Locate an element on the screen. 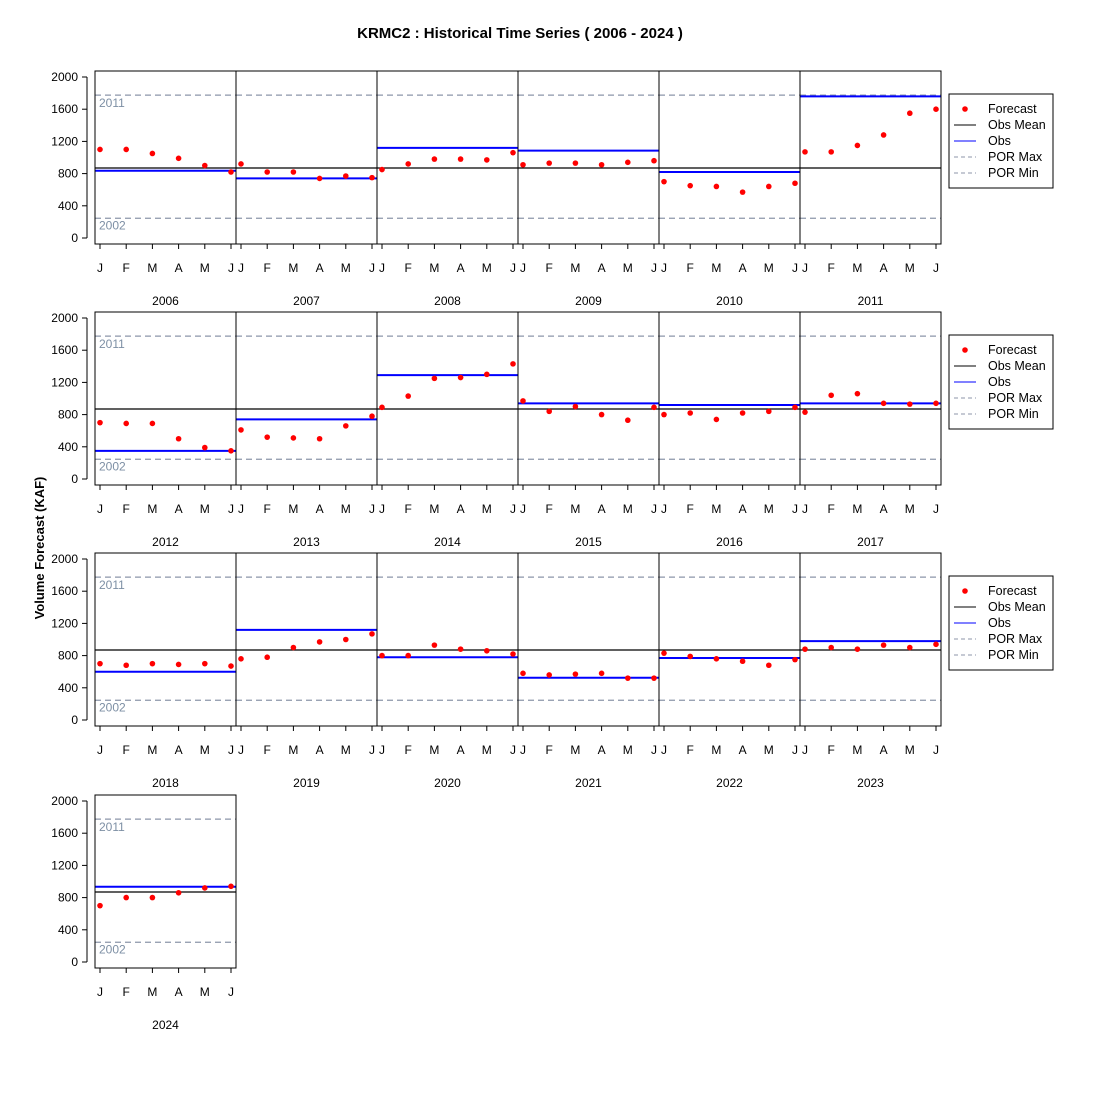 This screenshot has width=1100, height=1105. panel-2014: J F M A M J 2014 is located at coordinates (447, 430).